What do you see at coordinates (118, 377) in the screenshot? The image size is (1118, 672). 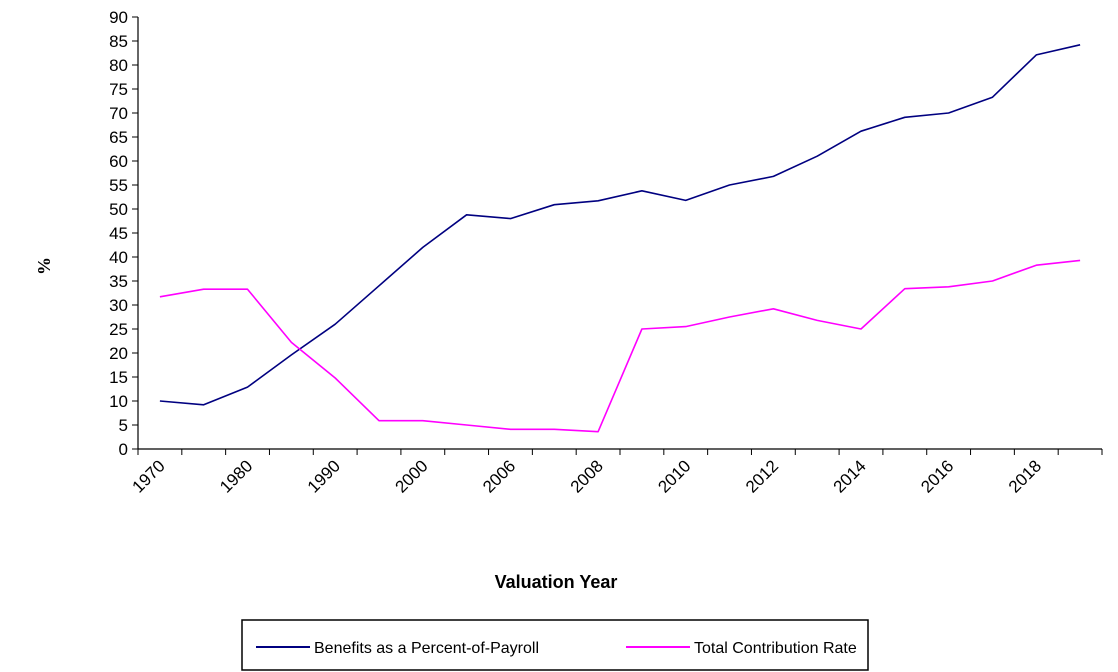 I see `y-tick-label: 15` at bounding box center [118, 377].